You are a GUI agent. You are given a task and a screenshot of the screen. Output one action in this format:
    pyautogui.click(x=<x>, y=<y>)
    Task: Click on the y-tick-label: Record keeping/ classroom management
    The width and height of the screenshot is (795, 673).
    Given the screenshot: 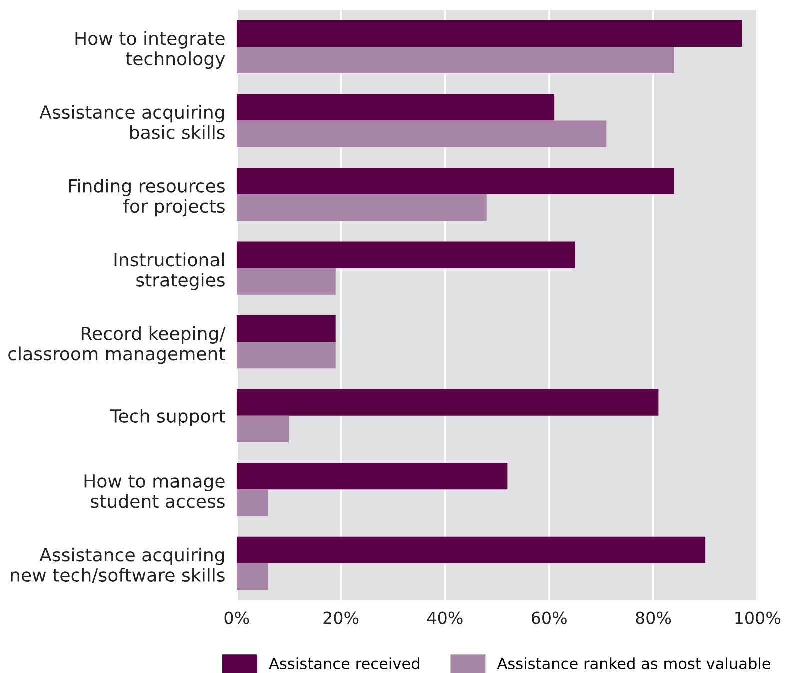 What is the action you would take?
    pyautogui.click(x=117, y=345)
    